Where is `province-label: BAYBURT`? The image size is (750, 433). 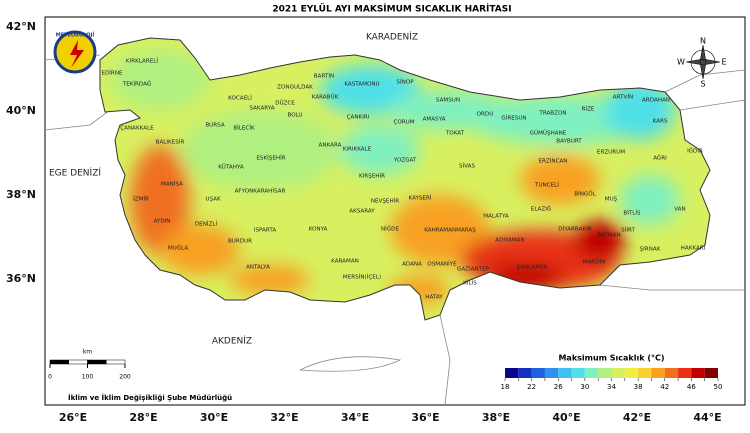
province-label: BAYBURT is located at coordinates (569, 142).